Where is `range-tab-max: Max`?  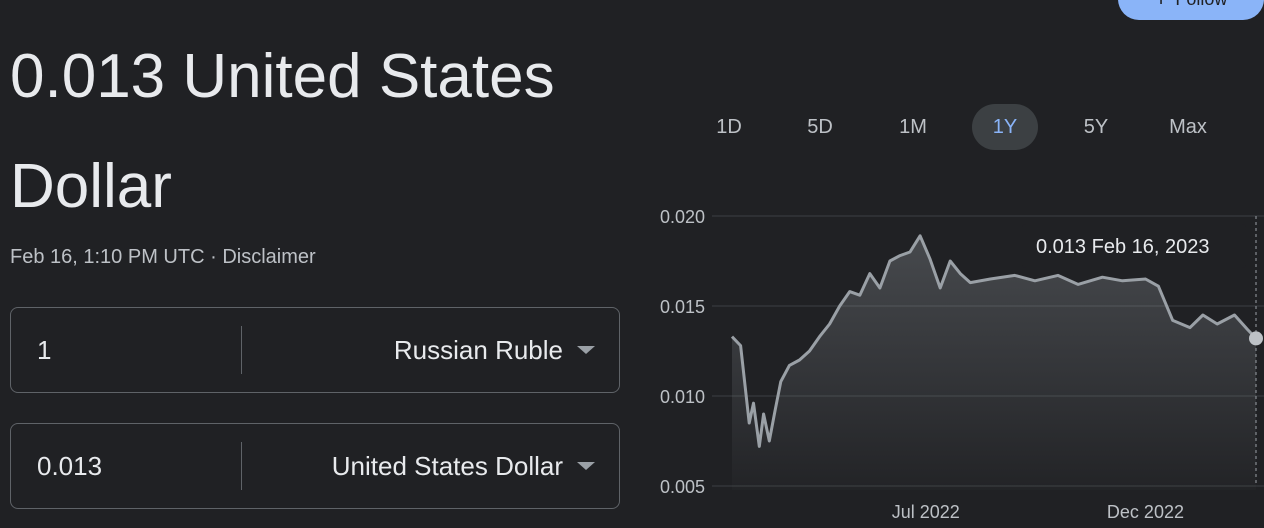
range-tab-max: Max is located at coordinates (1188, 126).